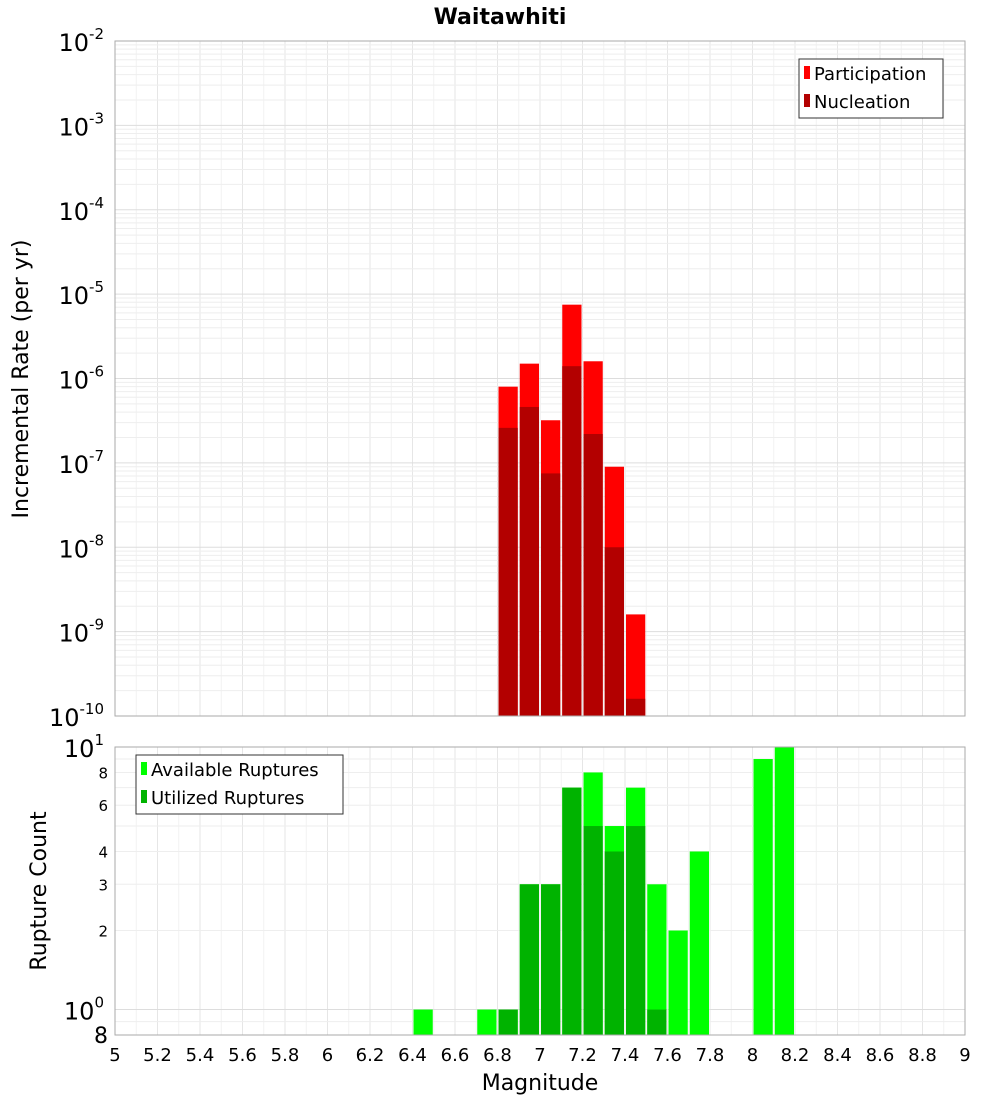 This screenshot has height=1100, width=1000. What do you see at coordinates (200, 1055) in the screenshot?
I see `x-tick-label: 5.4` at bounding box center [200, 1055].